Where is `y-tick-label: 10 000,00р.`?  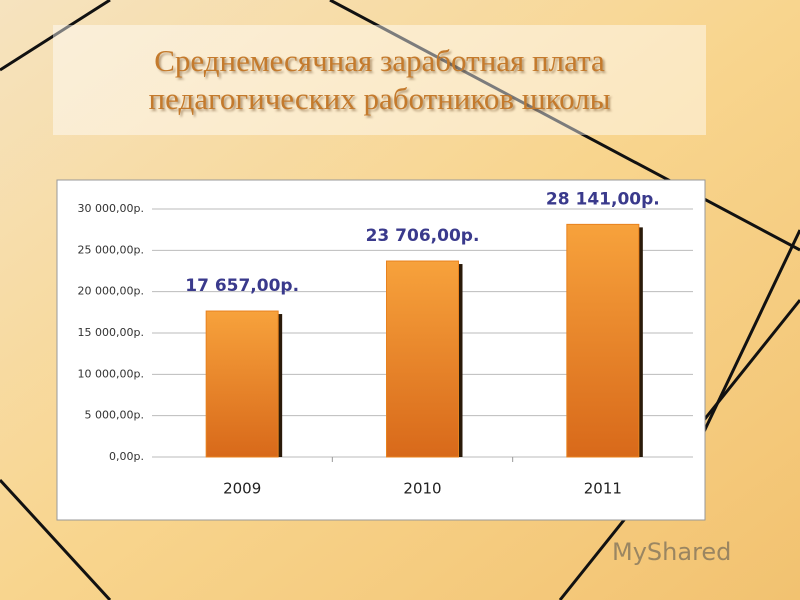 y-tick-label: 10 000,00р. is located at coordinates (111, 373).